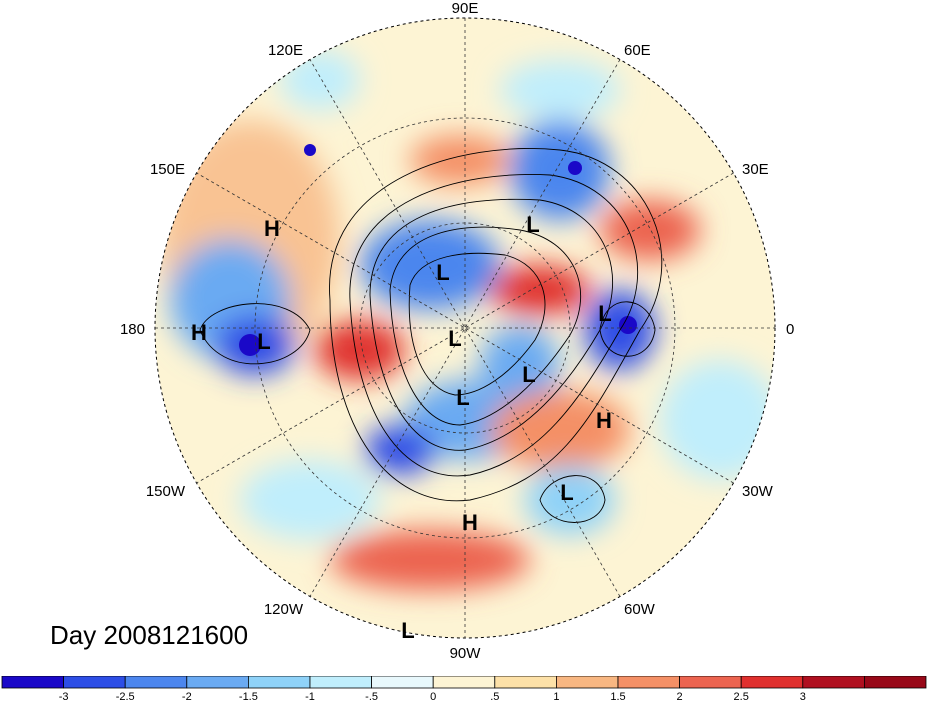  What do you see at coordinates (803, 696) in the screenshot?
I see `colorbar-label: 3` at bounding box center [803, 696].